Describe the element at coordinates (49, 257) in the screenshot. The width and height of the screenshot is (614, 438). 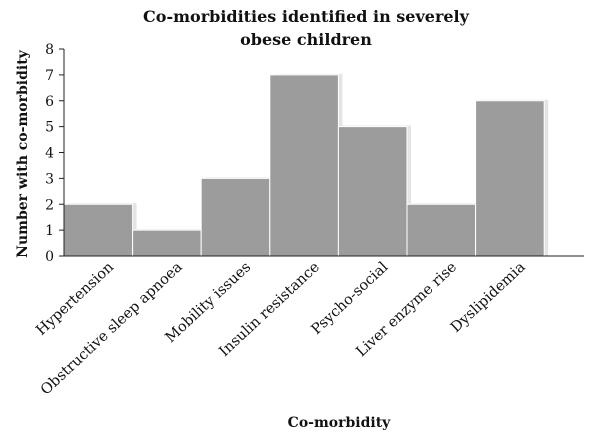
I see `y-tick-label: 0` at that location.